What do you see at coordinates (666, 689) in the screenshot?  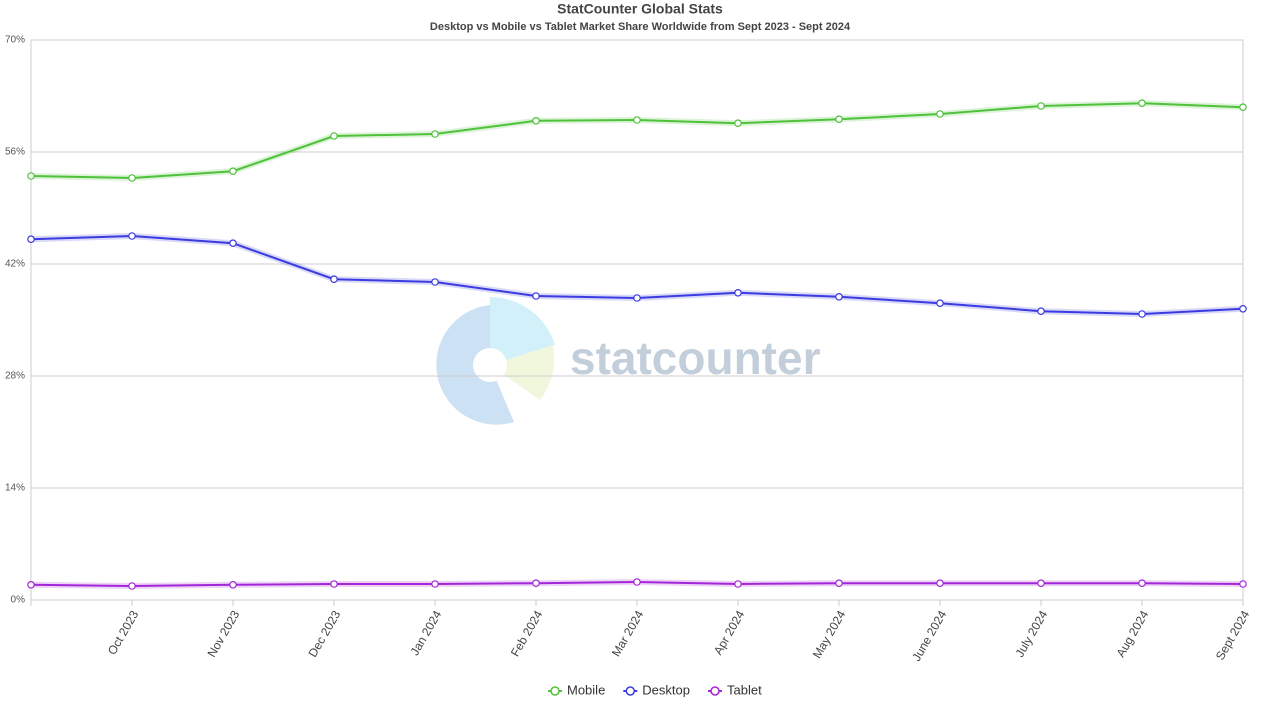 I see `legend-label: Desktop` at bounding box center [666, 689].